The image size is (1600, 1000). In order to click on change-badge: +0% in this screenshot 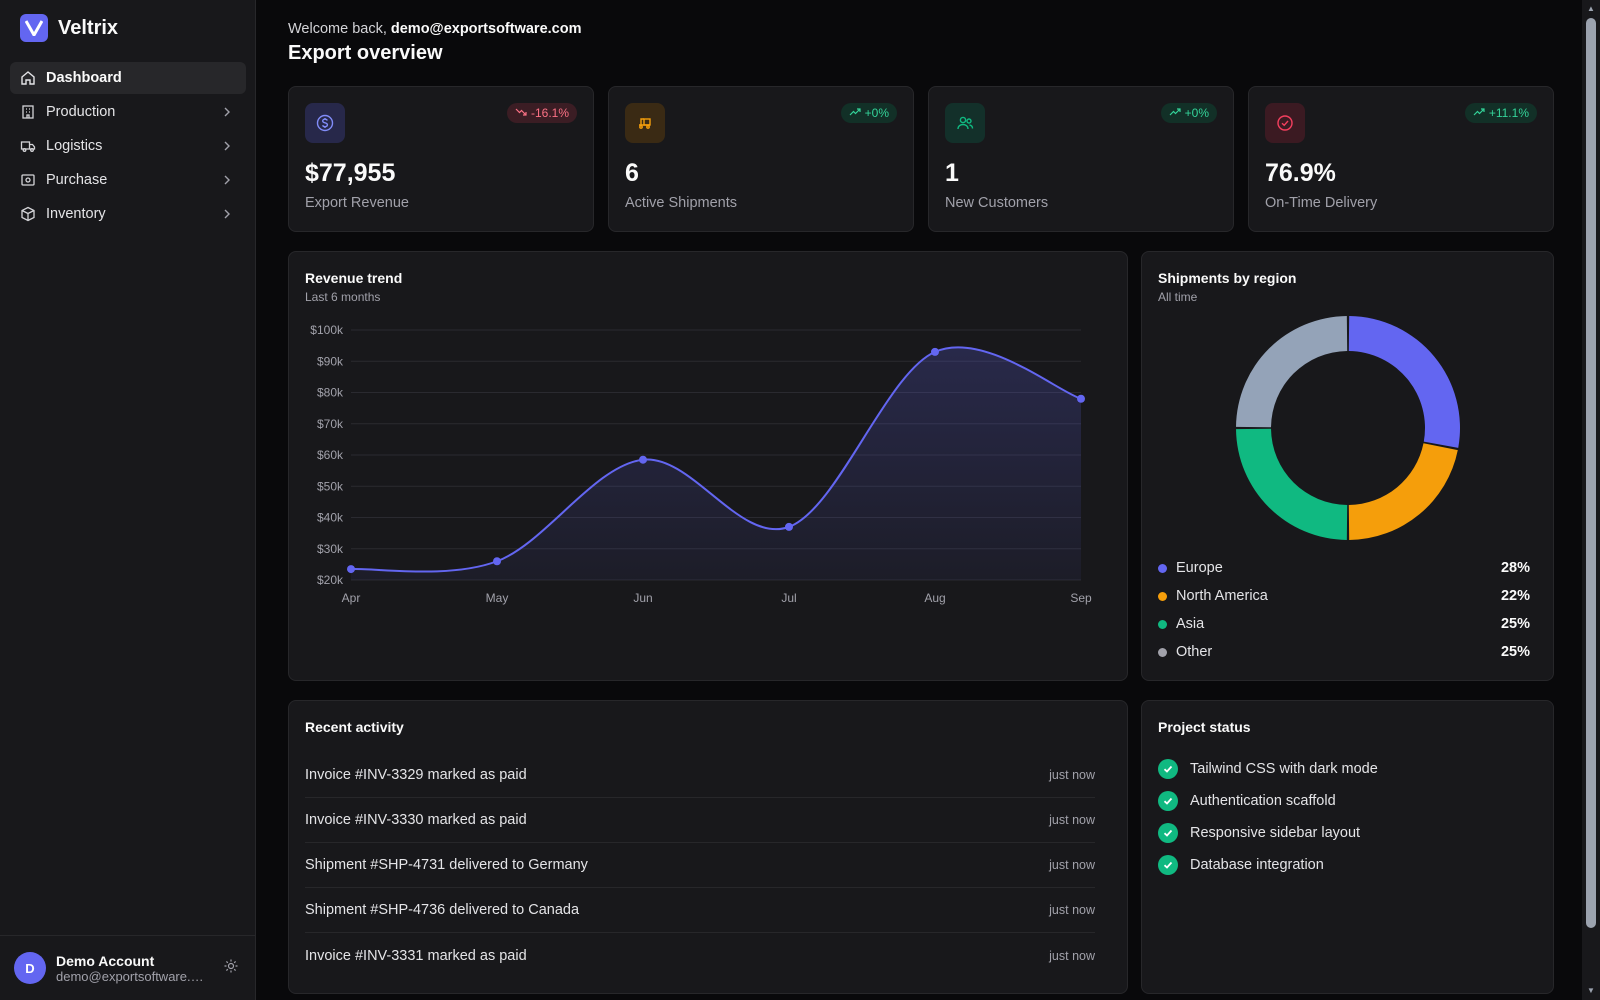, I will do `click(1188, 113)`.